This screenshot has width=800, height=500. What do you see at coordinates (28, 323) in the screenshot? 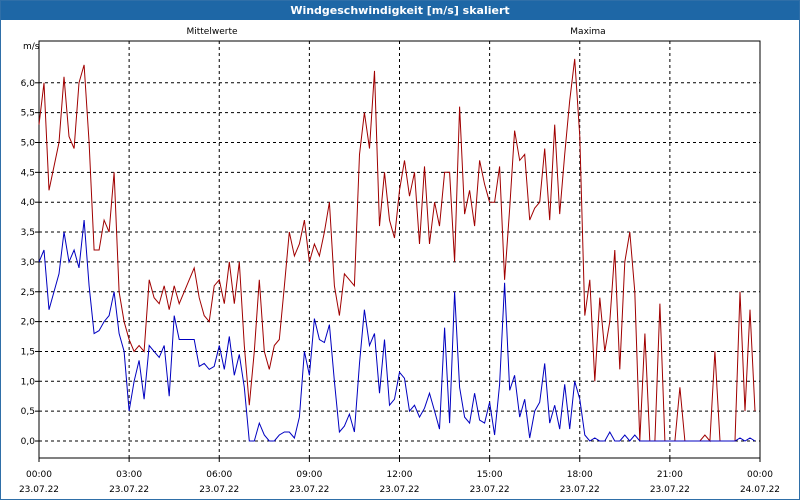
I see `y-tick-label: 2,0` at bounding box center [28, 323].